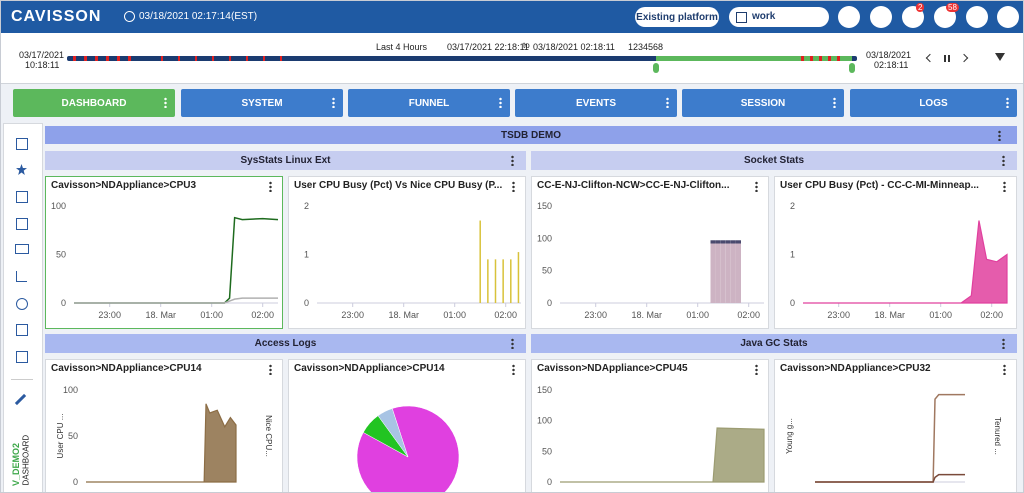 The image size is (1024, 493). What do you see at coordinates (402, 47) in the screenshot?
I see `range: Last 4 Hours` at bounding box center [402, 47].